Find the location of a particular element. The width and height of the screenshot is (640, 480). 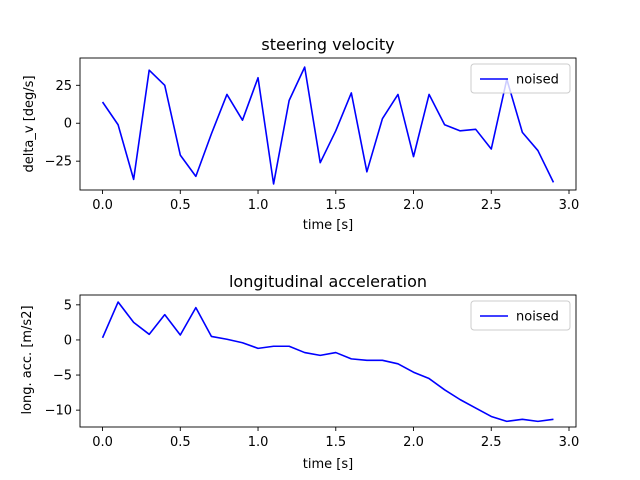

y-tick-label: −5 is located at coordinates (62, 376).